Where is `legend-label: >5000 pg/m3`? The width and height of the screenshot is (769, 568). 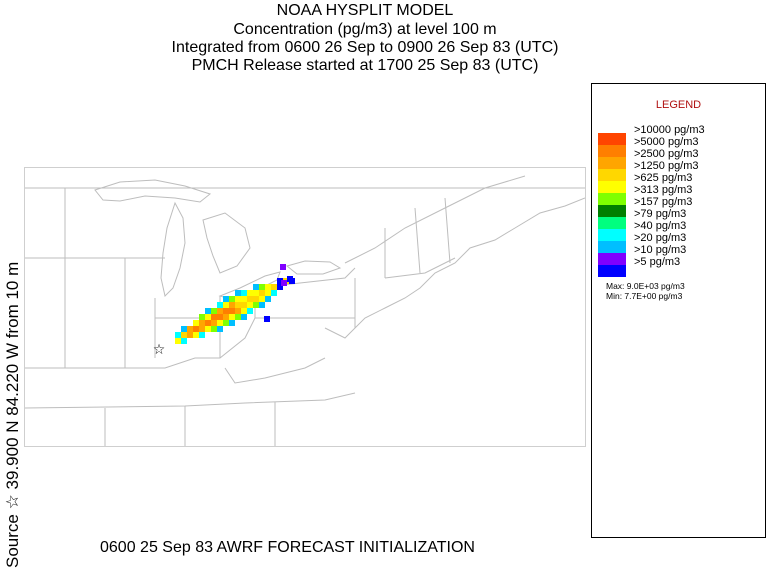 legend-label: >5000 pg/m3 is located at coordinates (666, 142).